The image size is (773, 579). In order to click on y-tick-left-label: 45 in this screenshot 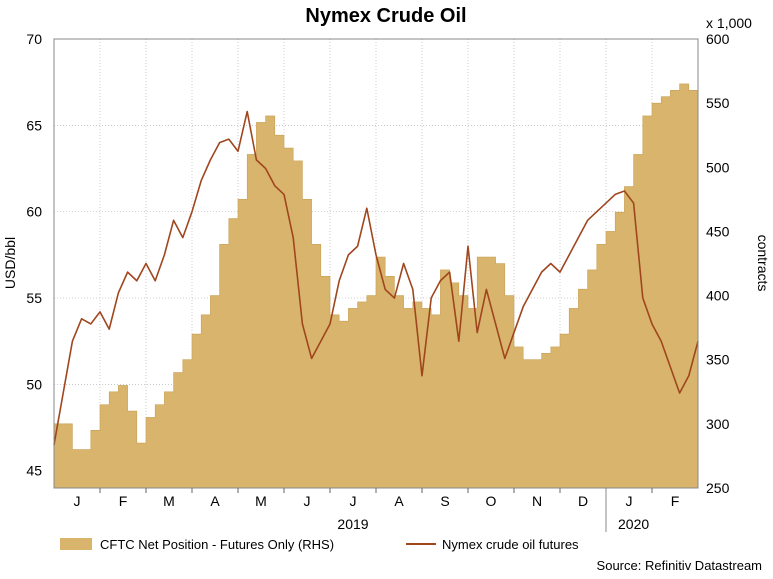, I will do `click(34, 471)`.